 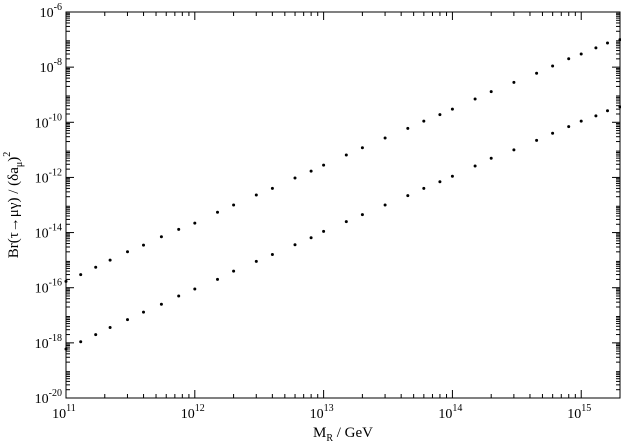 What do you see at coordinates (13, 205) in the screenshot?
I see `y-axis-label: Br(τ→μγ) / (δaμ)2` at bounding box center [13, 205].